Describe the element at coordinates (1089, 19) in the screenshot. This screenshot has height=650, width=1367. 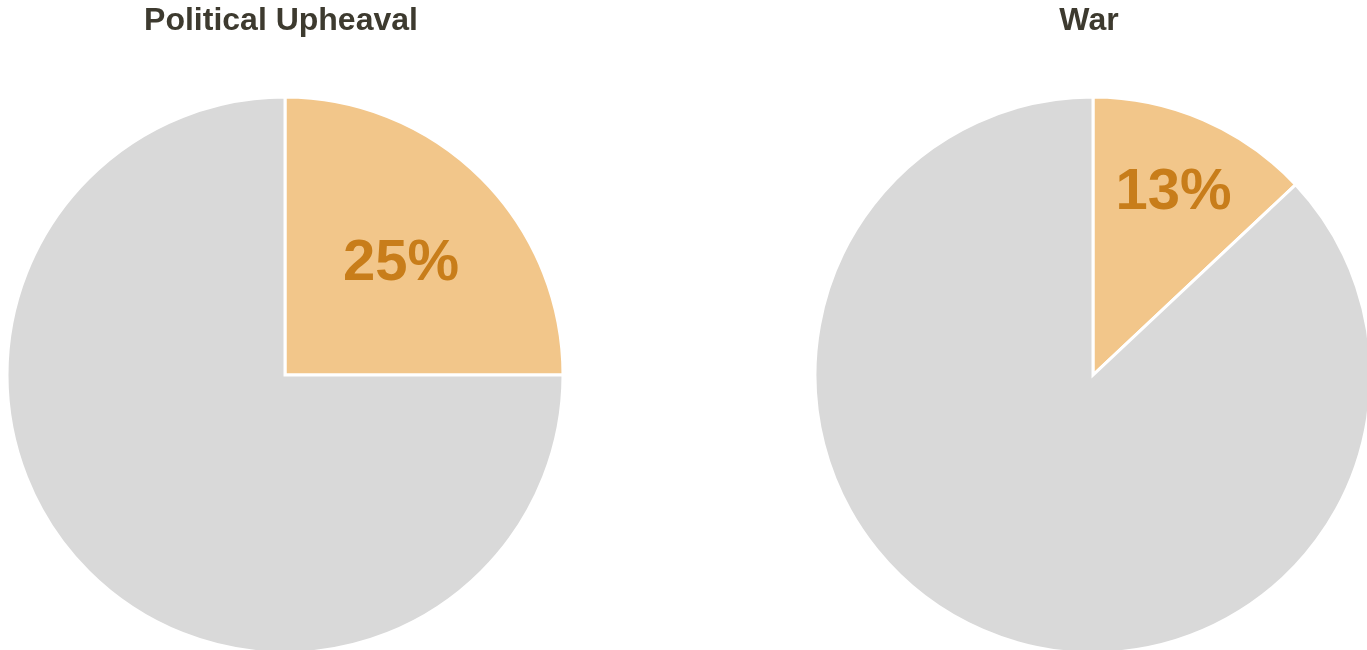
I see `chart-title: War` at that location.